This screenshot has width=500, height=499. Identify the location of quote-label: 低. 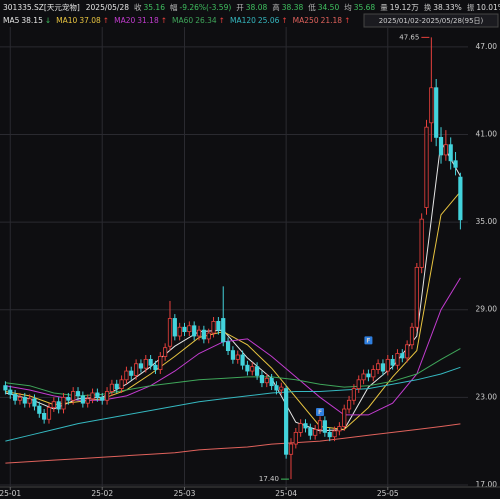
(312, 7).